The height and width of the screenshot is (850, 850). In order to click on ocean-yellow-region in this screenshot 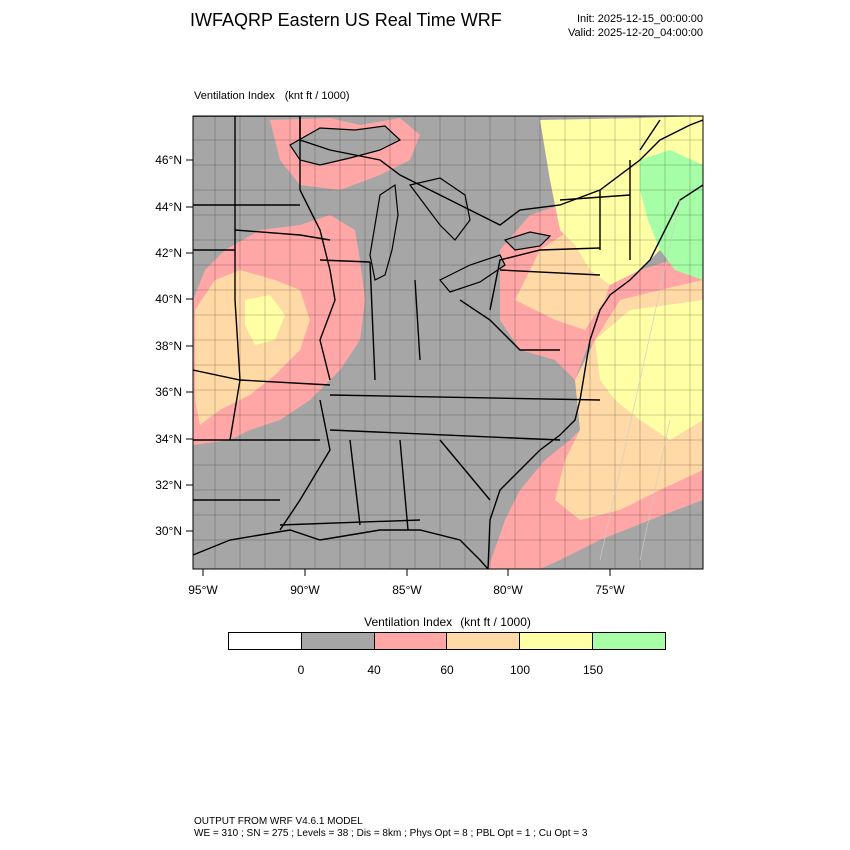, I will do `click(649, 370)`.